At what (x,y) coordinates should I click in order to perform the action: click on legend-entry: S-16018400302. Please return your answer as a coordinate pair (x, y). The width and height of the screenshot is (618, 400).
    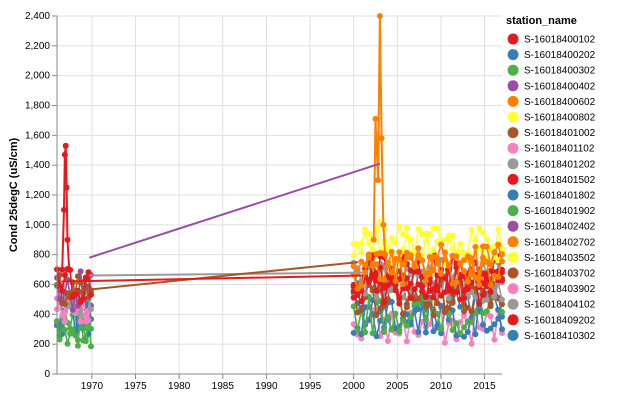
    Looking at the image, I should click on (551, 70).